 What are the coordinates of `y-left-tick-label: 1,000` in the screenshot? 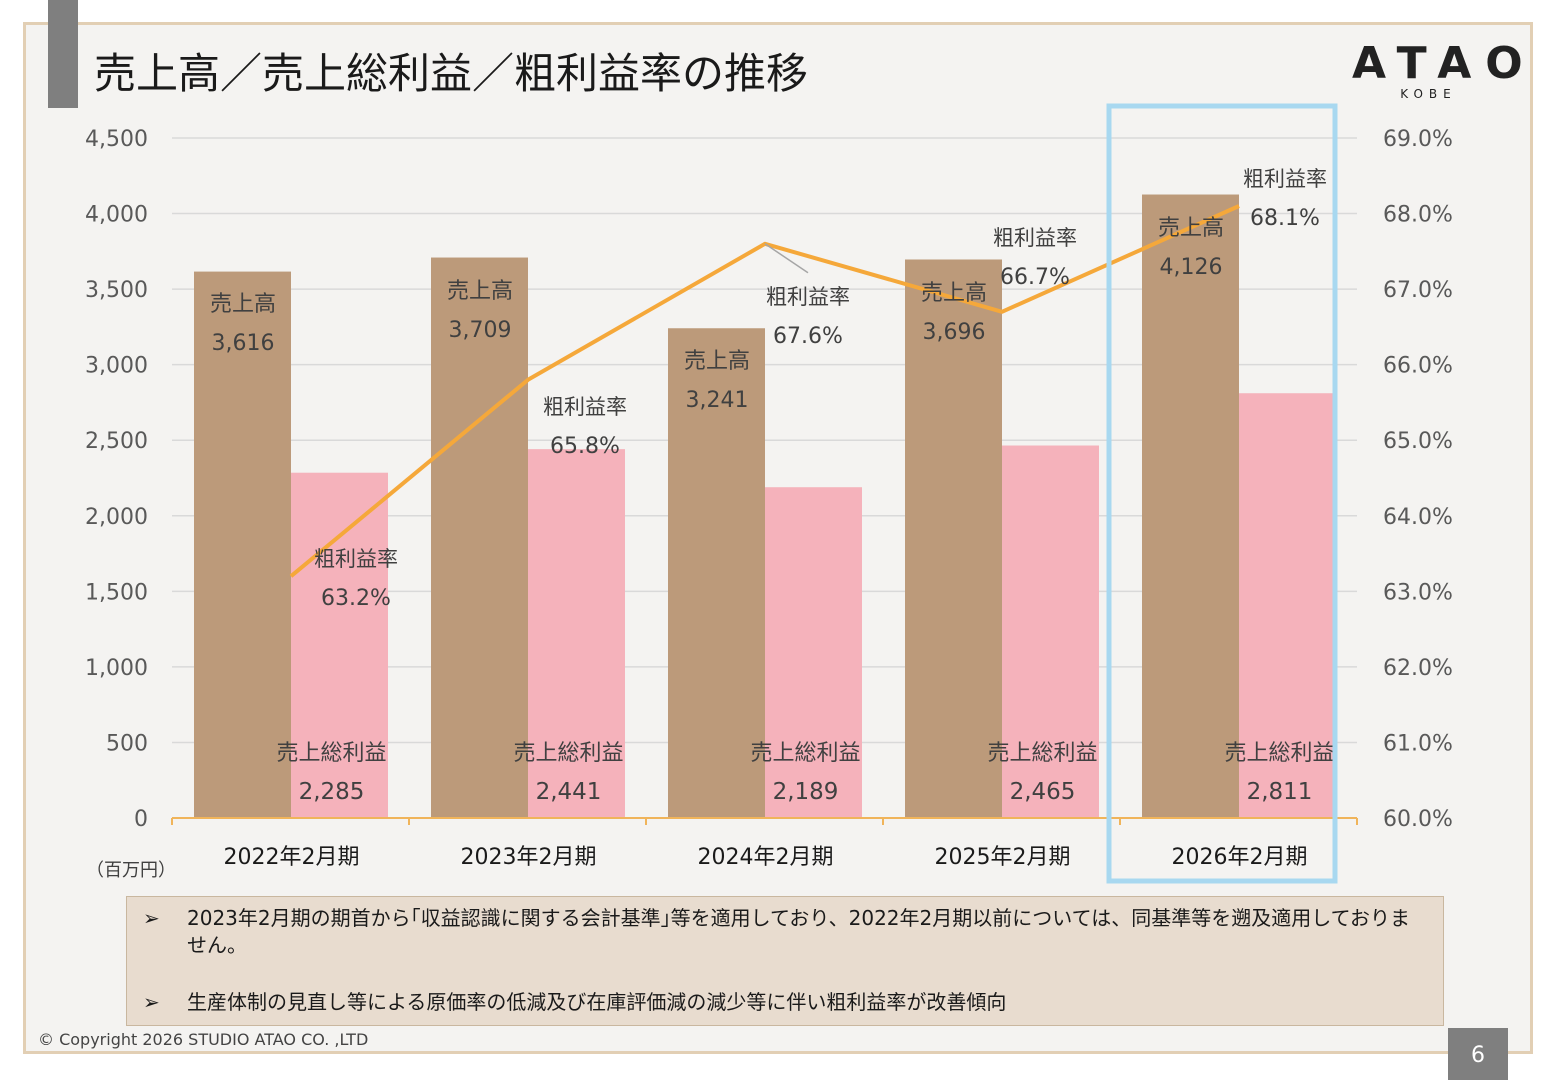 It's located at (116, 668).